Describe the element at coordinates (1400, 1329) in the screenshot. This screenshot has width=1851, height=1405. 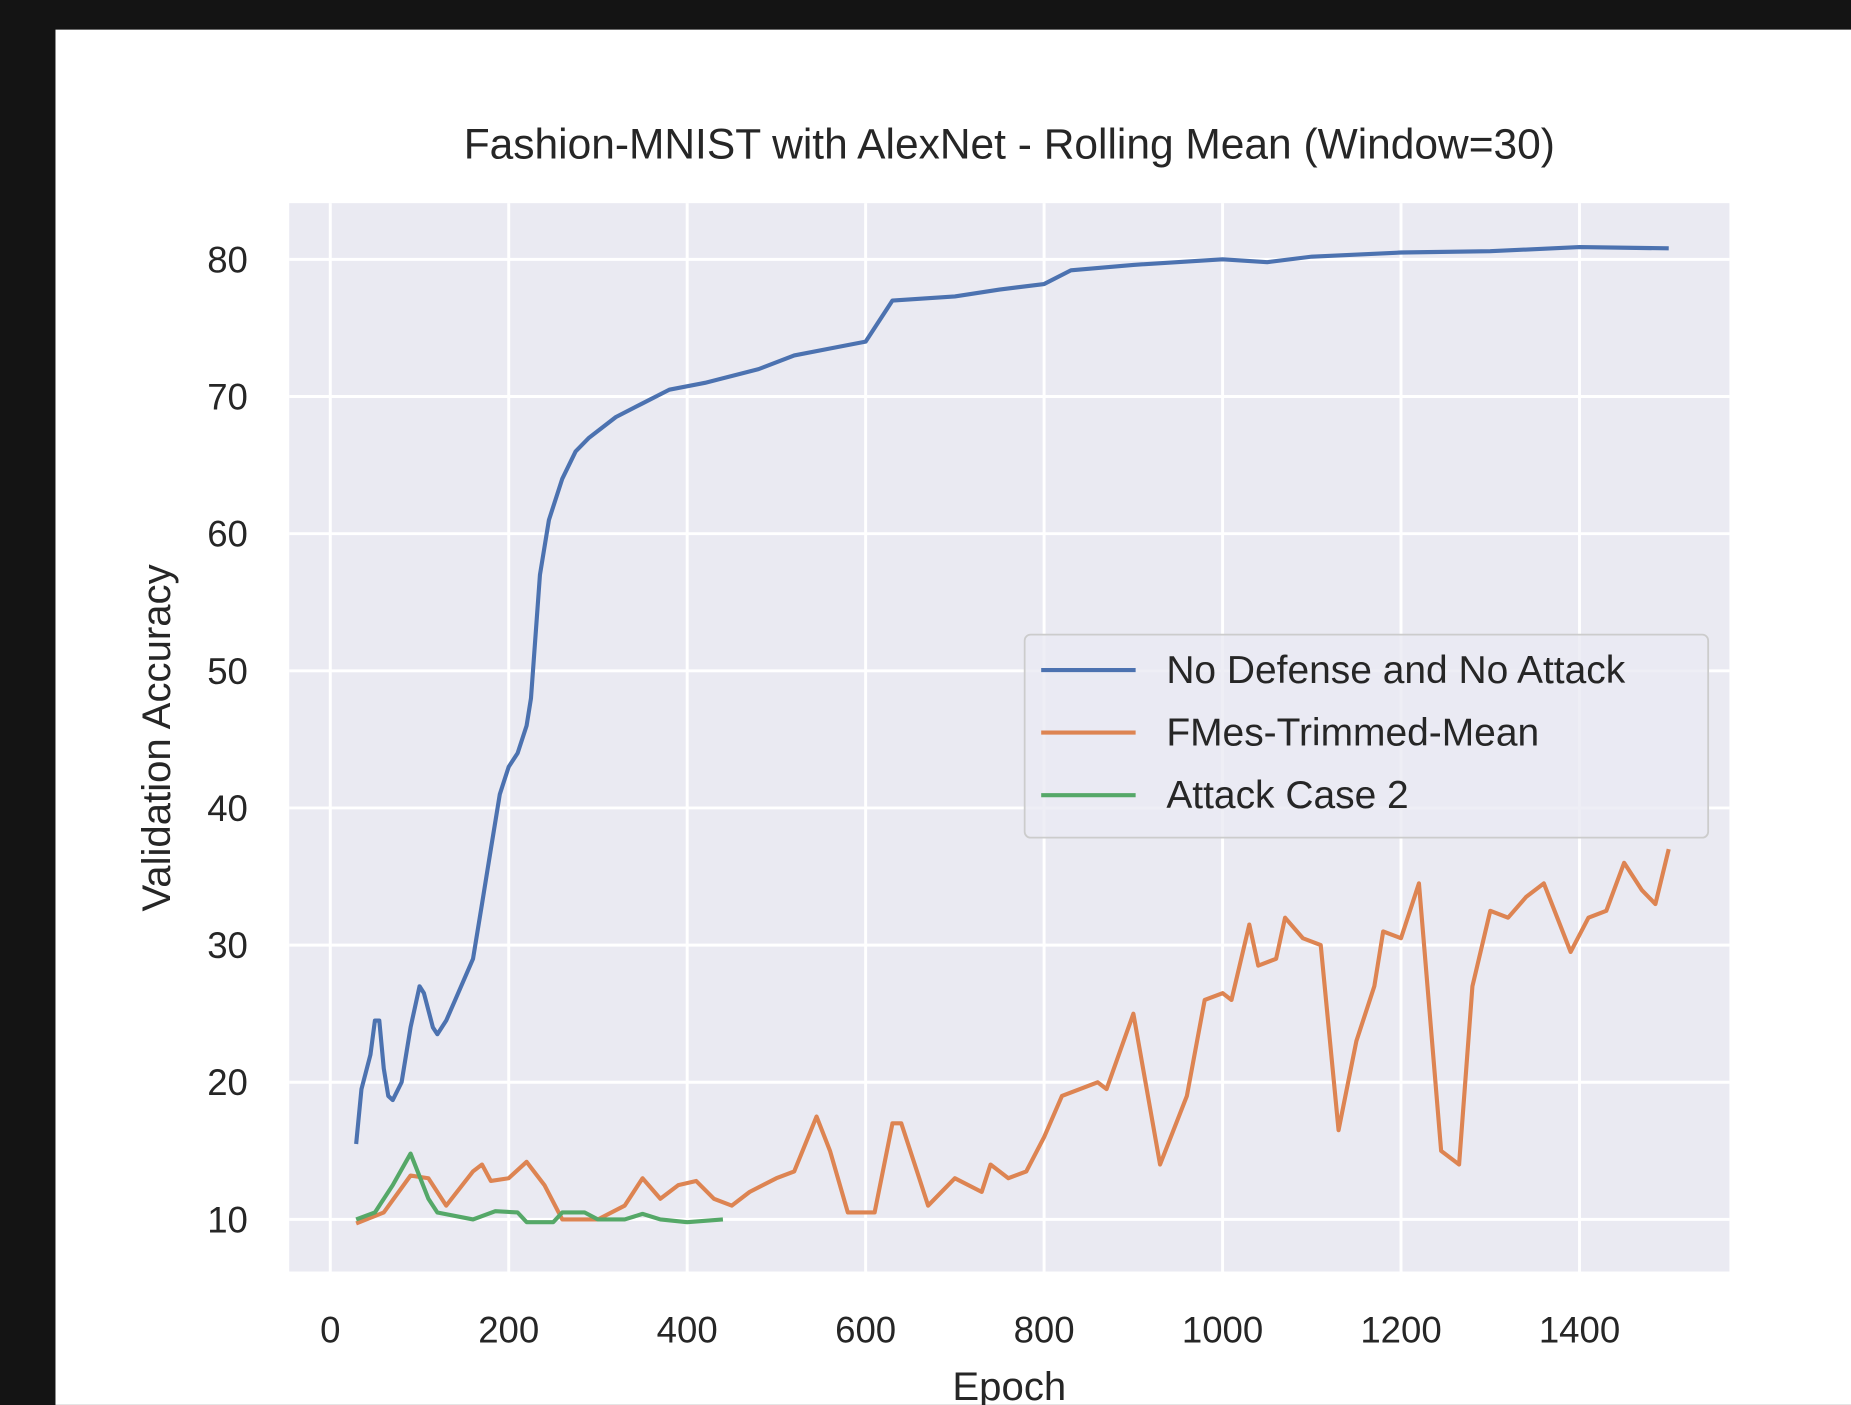
I see `x-tick-label: 1200` at that location.